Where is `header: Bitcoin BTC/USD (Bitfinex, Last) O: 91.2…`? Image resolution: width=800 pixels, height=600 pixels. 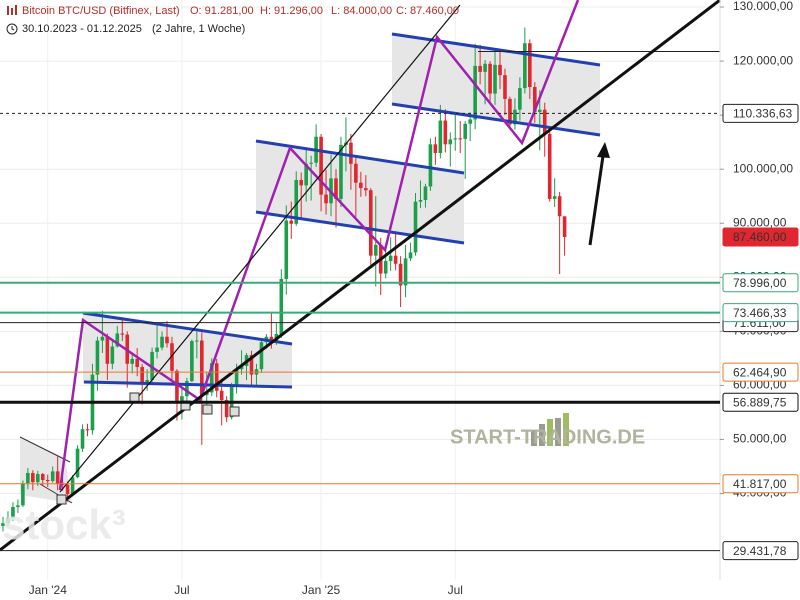
header: Bitcoin BTC/USD (Bitfinex, Last) O: 91.2… is located at coordinates (232, 20).